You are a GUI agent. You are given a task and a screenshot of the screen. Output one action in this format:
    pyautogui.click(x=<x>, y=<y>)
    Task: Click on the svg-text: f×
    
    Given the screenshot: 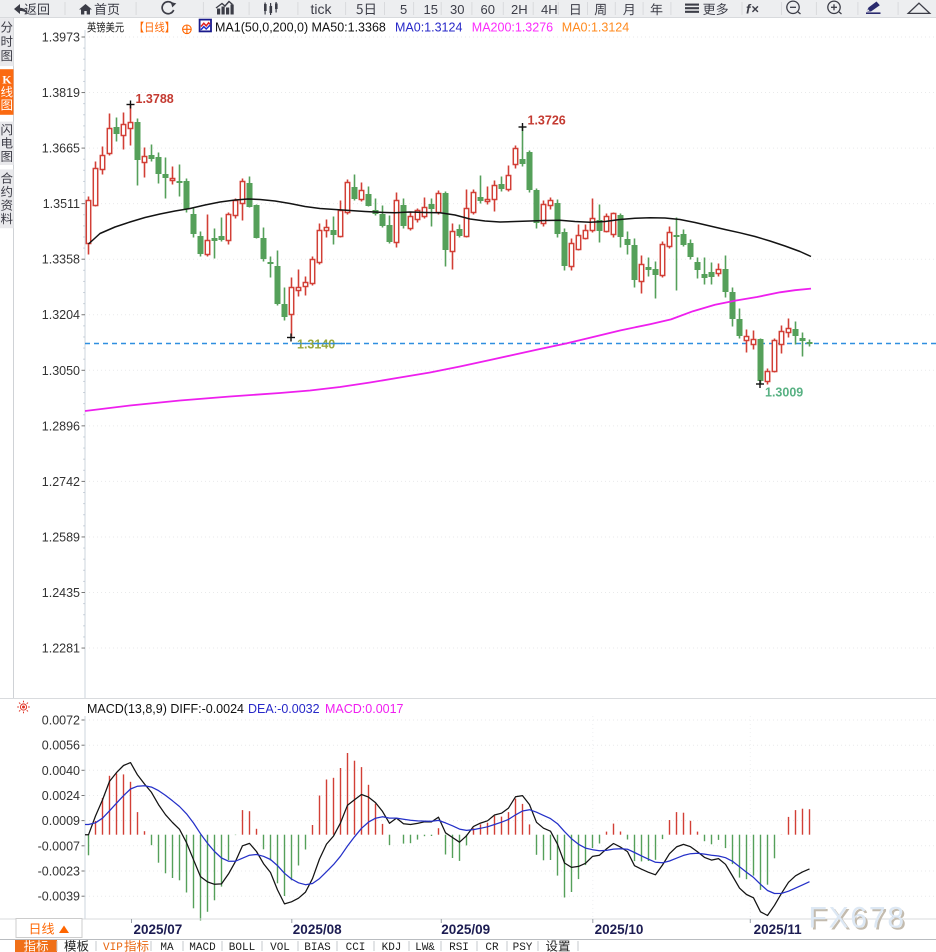 What is the action you would take?
    pyautogui.click(x=752, y=9)
    